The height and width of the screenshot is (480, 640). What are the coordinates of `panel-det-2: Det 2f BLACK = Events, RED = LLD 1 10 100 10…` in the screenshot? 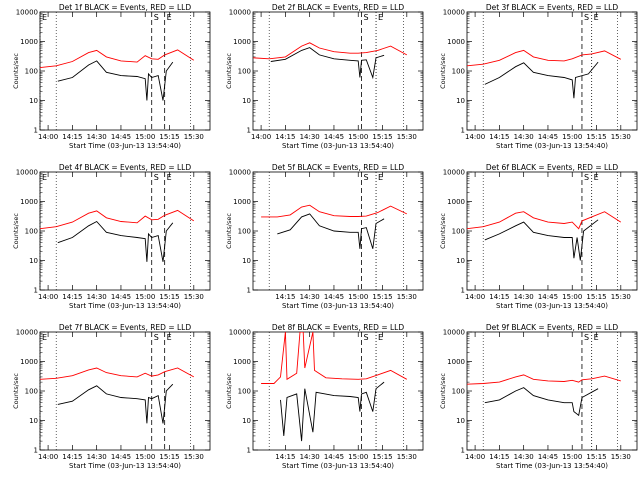 It's located at (324, 76).